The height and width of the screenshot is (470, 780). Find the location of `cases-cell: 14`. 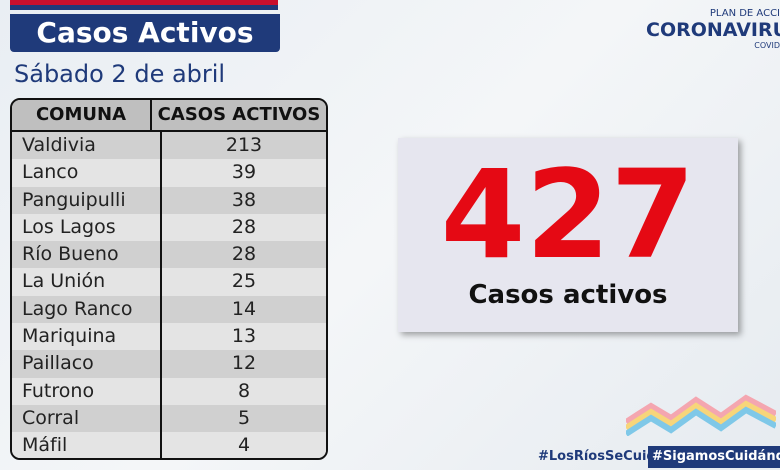

cases-cell: 14 is located at coordinates (244, 308).